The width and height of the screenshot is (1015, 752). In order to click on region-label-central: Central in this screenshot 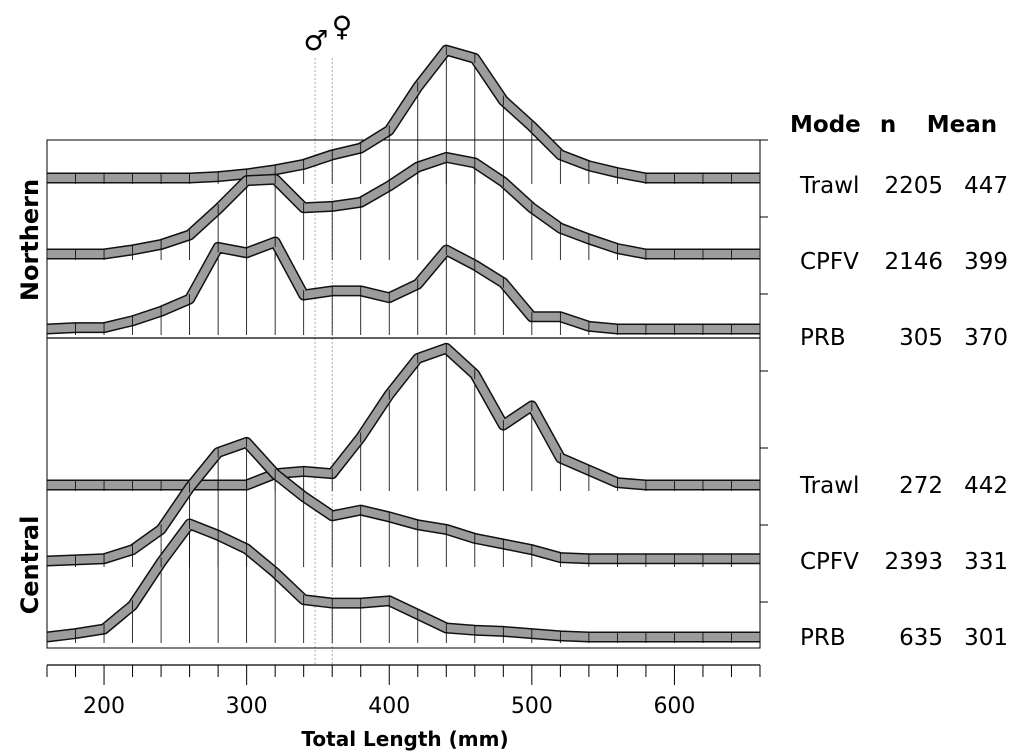, I will do `click(30, 565)`.